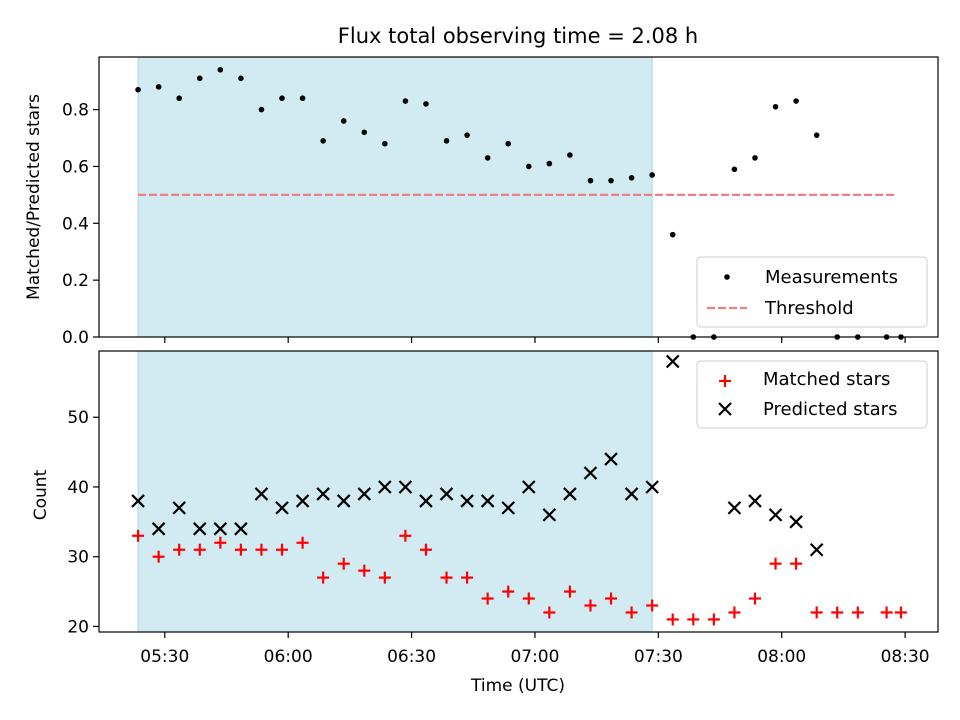 The image size is (960, 720). Describe the element at coordinates (658, 657) in the screenshot. I see `bottom-xtick-label: 07:30` at that location.